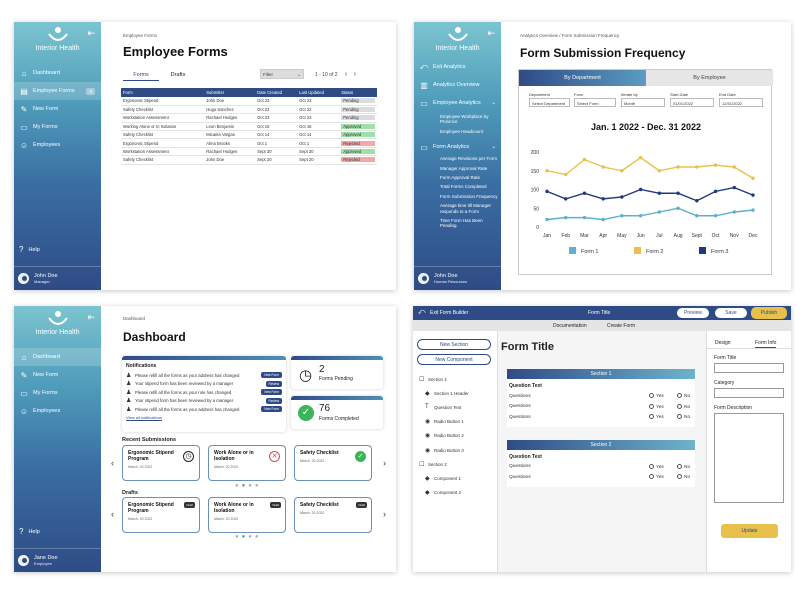 The width and height of the screenshot is (810, 600). Describe the element at coordinates (464, 168) in the screenshot. I see `sidebar-subitem: Manager Approval Rate` at that location.